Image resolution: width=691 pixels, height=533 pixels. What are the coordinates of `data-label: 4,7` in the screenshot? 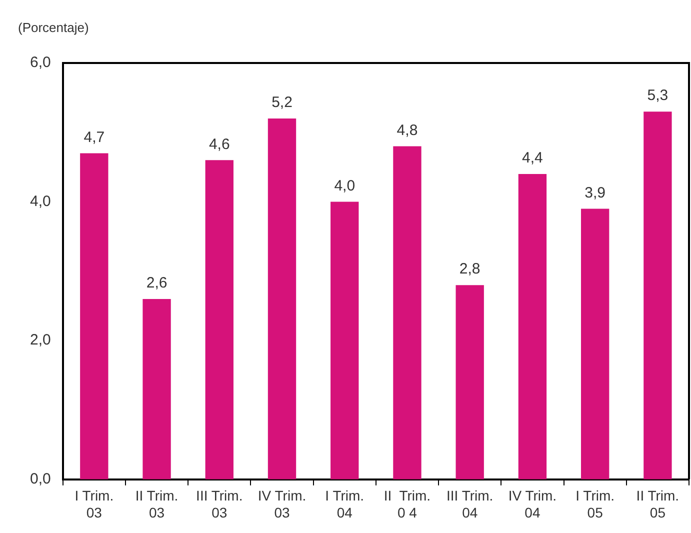 It's located at (94, 137).